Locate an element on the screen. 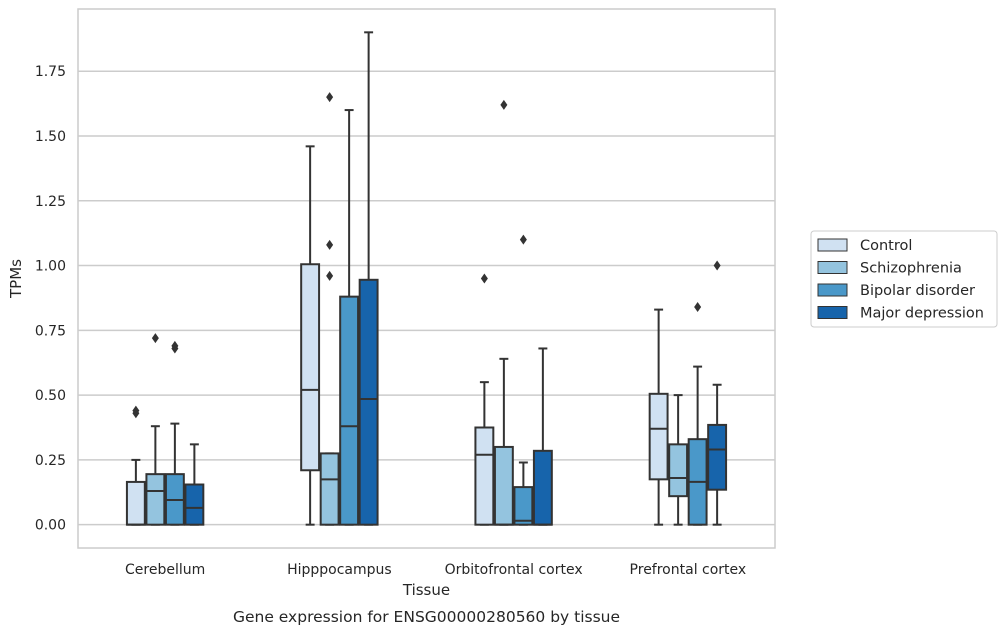 This screenshot has height=634, width=1007. x-axis-label: Tissue is located at coordinates (426, 590).